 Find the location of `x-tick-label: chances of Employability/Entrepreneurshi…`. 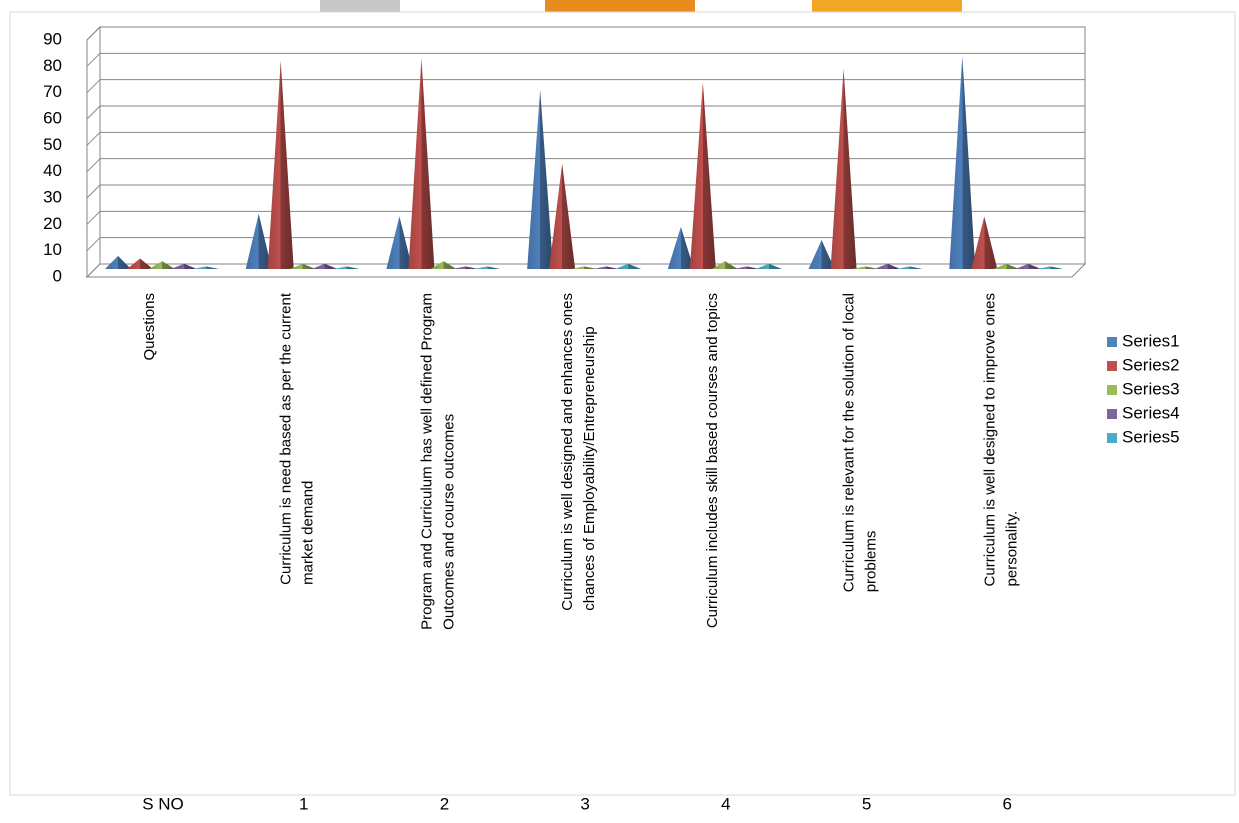

x-tick-label: chances of Employability/Entrepreneurshi… is located at coordinates (589, 468).